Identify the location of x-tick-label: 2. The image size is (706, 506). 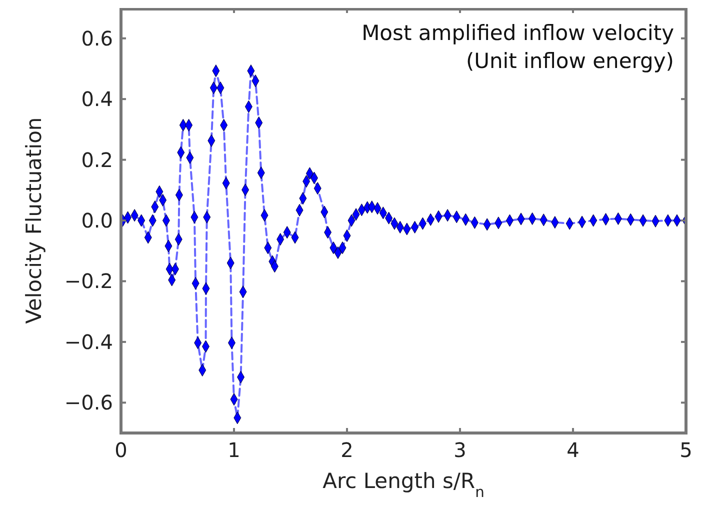
(347, 450).